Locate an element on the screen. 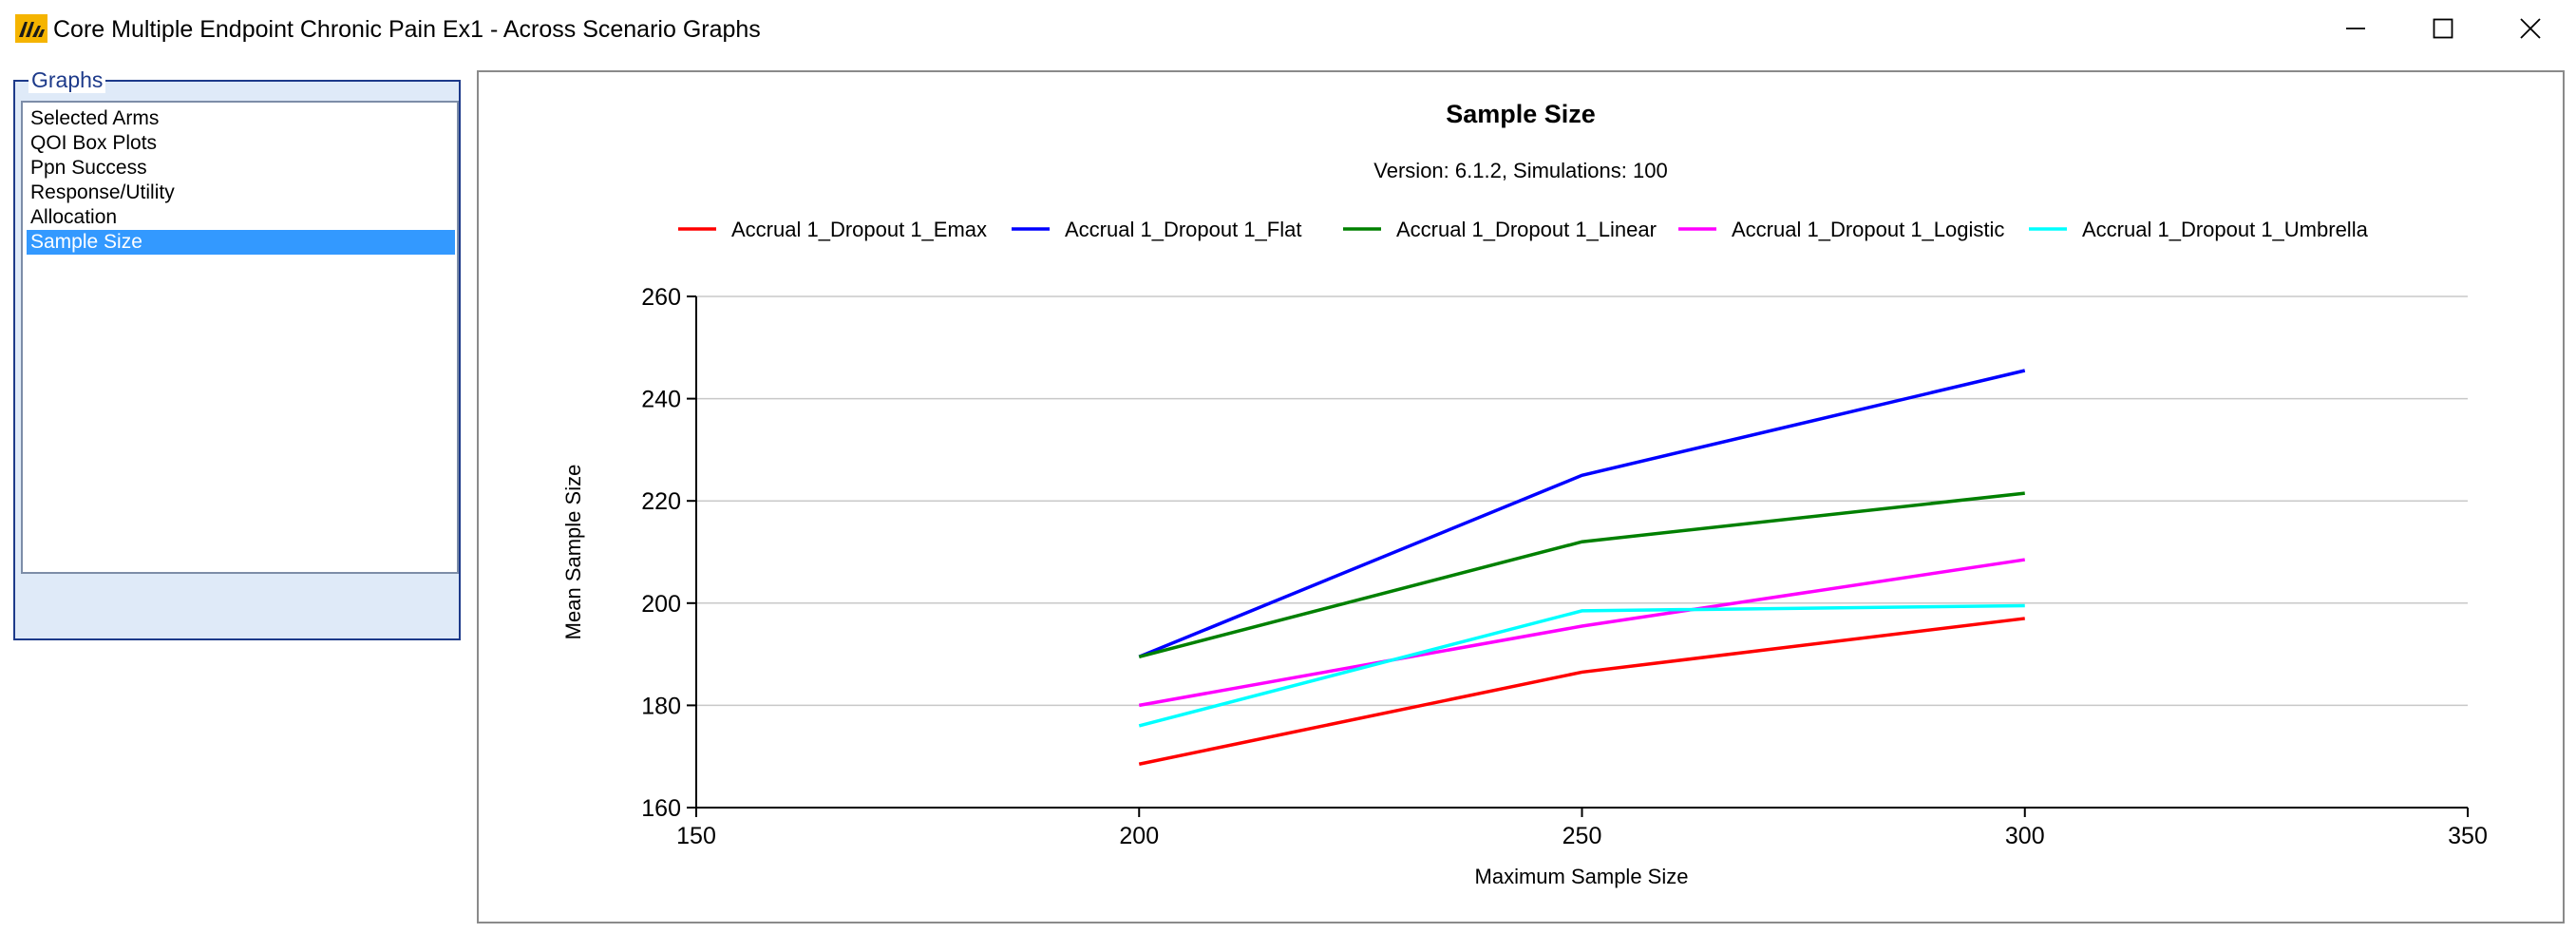  legend-label-0: Accrual 1_Dropout 1_Emax is located at coordinates (859, 230).